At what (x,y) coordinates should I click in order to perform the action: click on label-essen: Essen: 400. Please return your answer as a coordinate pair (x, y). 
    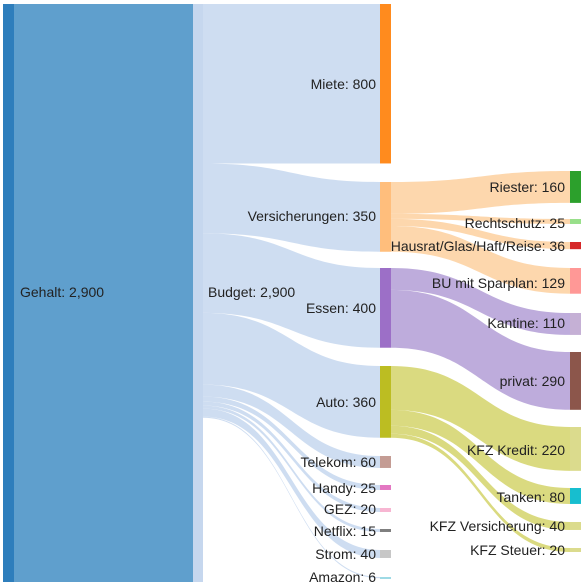
    Looking at the image, I should click on (341, 308).